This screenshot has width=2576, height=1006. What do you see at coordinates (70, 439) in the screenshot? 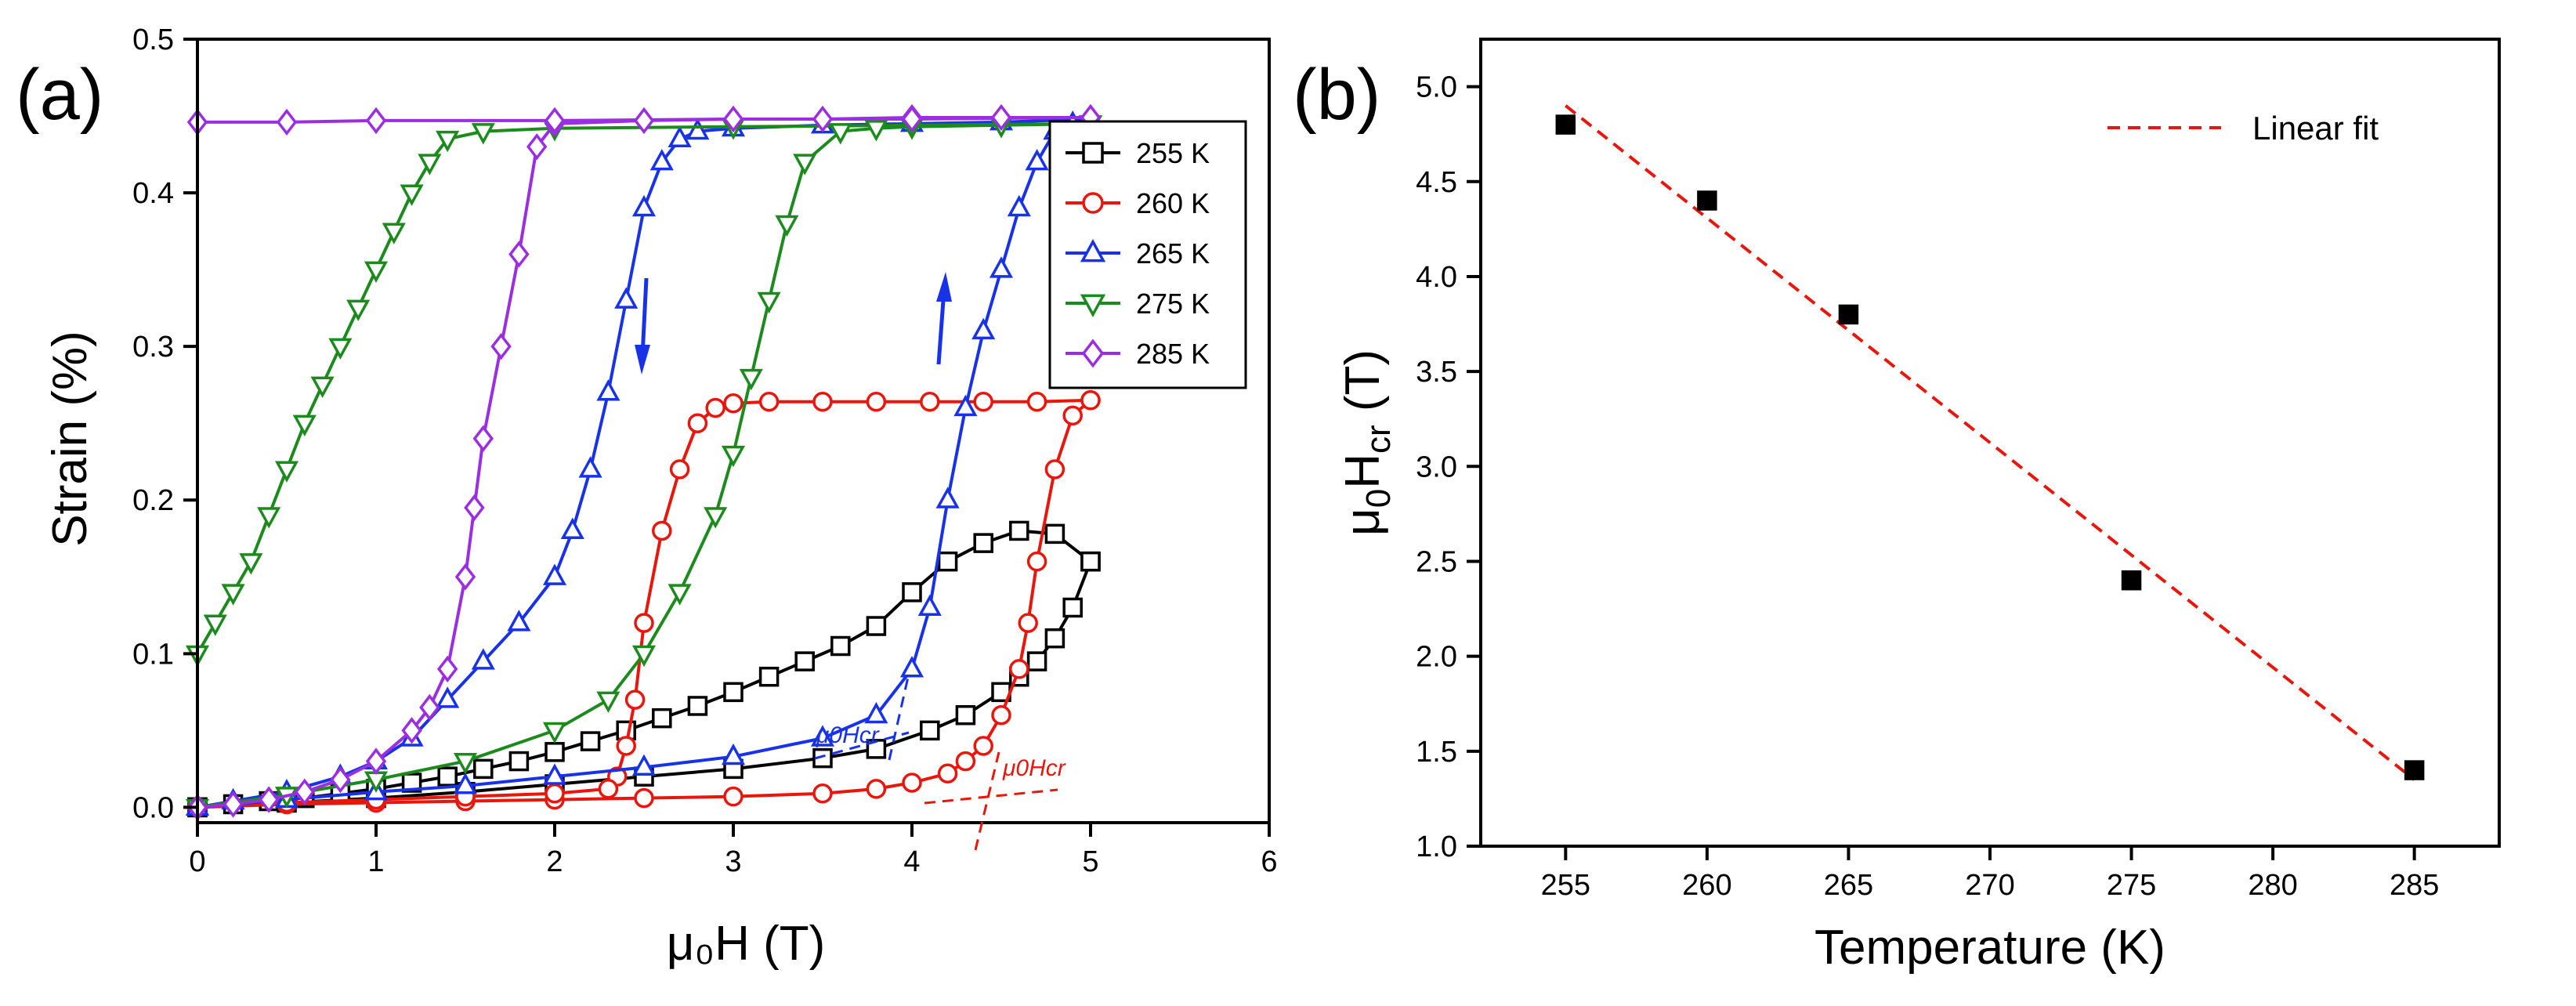
I see `panel-a-ylabel: Strain (%)` at bounding box center [70, 439].